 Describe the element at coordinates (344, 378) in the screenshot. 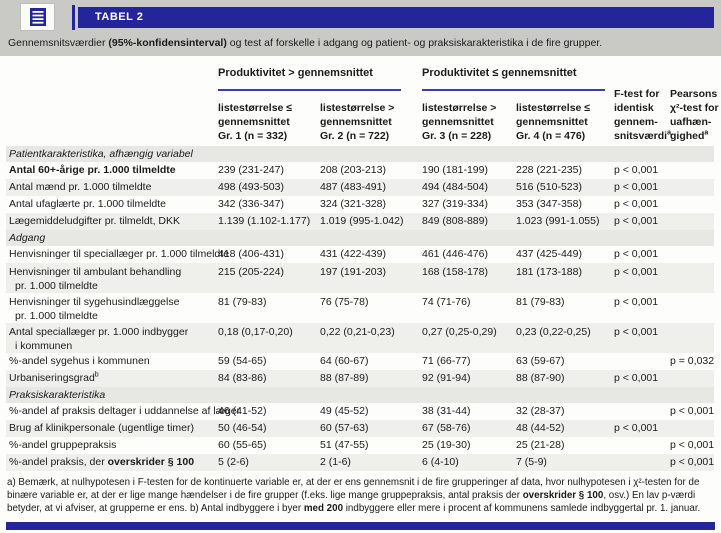

I see `value-cell: 88 (87-89)` at that location.